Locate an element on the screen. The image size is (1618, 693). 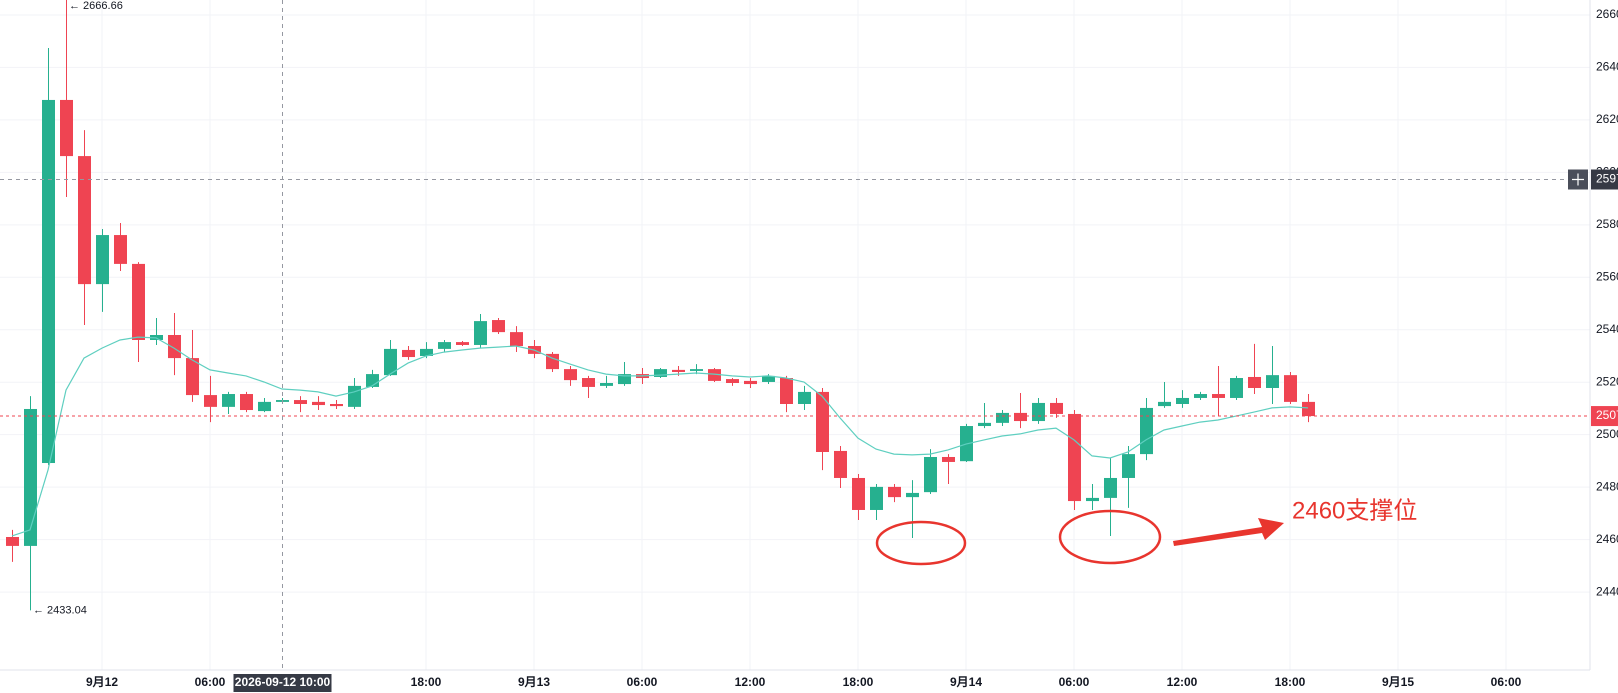
crosshair-y-label: 2597.50 is located at coordinates (1607, 179).